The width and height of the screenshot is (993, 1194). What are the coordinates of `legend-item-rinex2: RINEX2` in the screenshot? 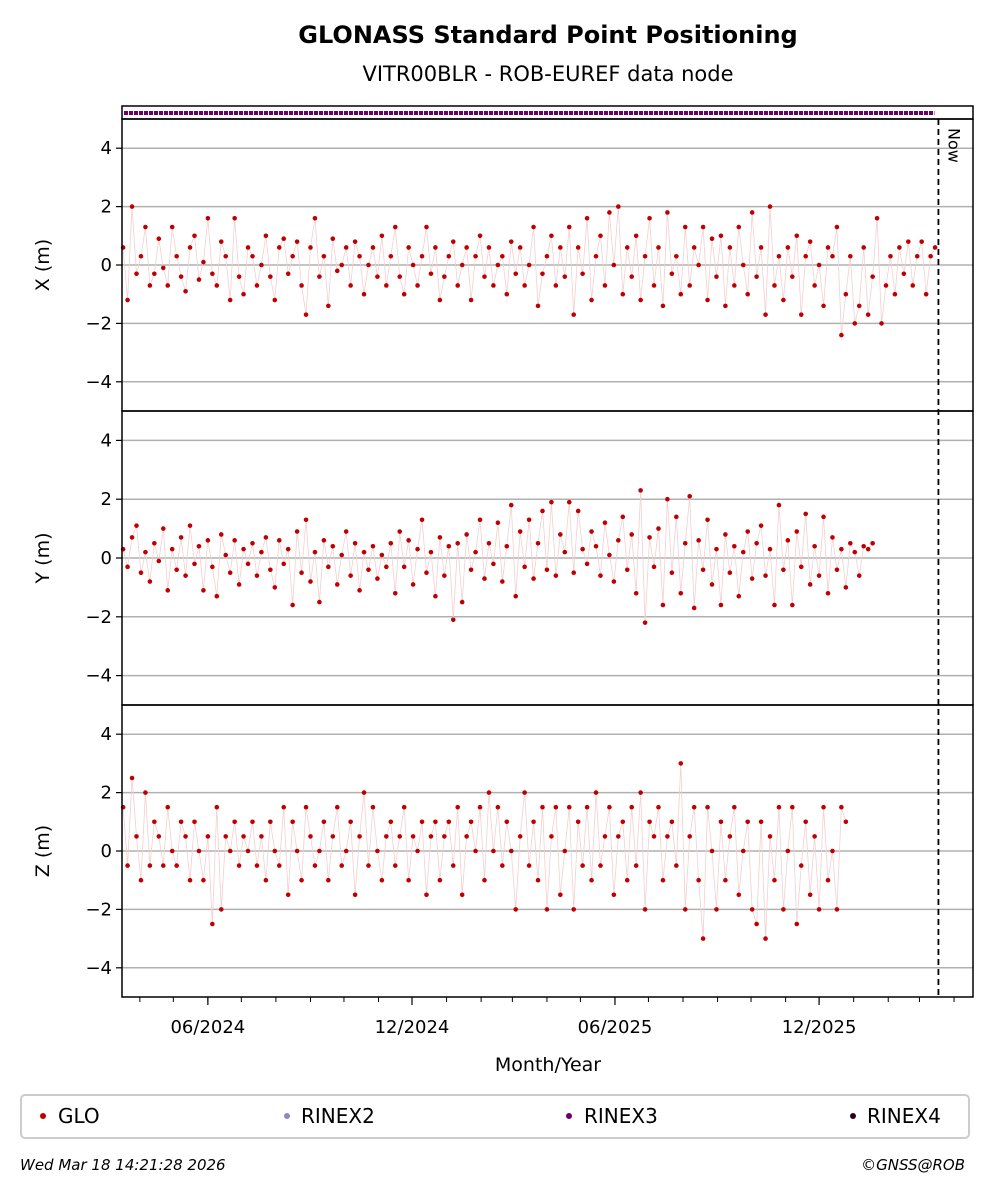 It's located at (329, 1116).